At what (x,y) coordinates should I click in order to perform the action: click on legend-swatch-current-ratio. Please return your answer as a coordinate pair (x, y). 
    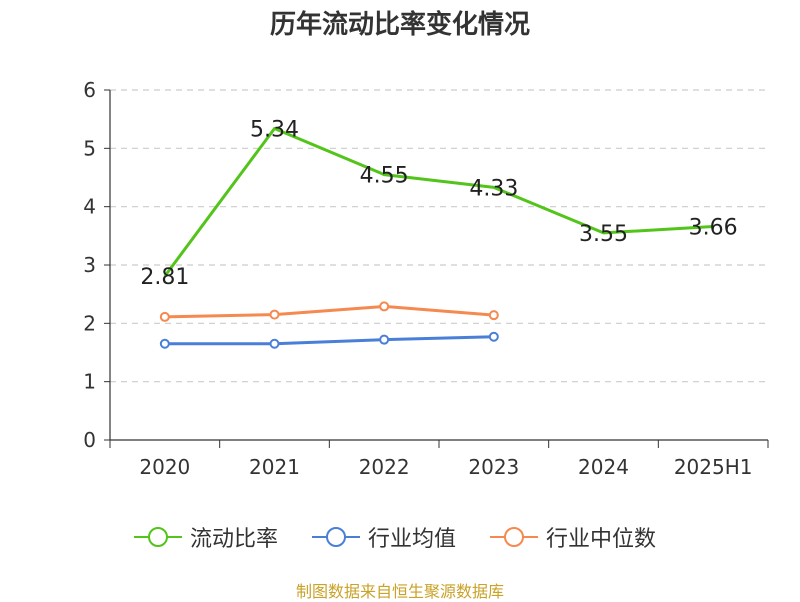
    Looking at the image, I should click on (158, 537).